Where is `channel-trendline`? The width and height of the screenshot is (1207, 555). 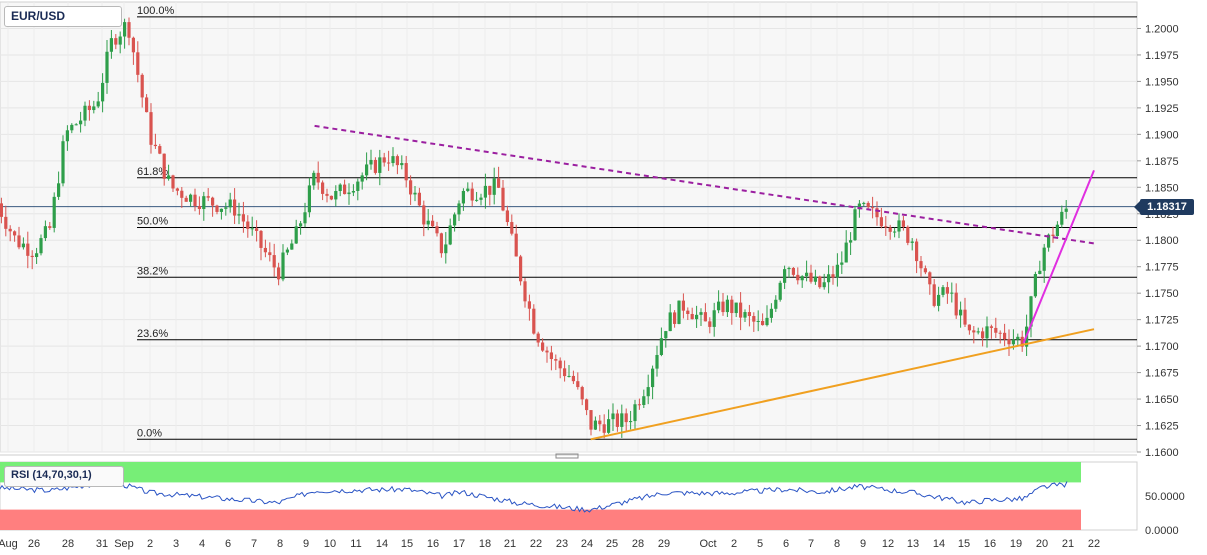 channel-trendline is located at coordinates (1058, 256).